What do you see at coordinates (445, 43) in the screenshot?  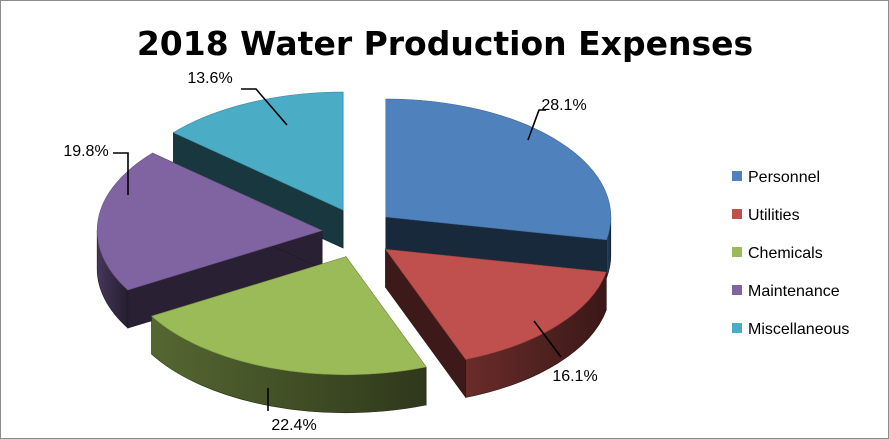 I see `chart-title: 2018 Water Production Expenses` at bounding box center [445, 43].